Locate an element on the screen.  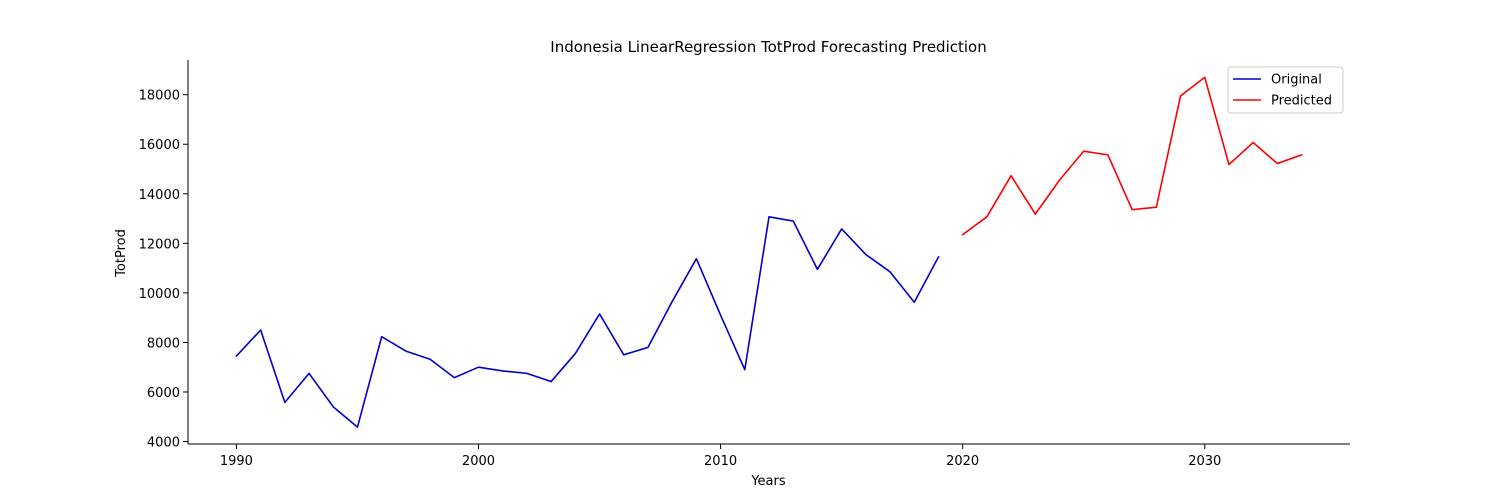
y-tick-label: 16000 is located at coordinates (159, 145).